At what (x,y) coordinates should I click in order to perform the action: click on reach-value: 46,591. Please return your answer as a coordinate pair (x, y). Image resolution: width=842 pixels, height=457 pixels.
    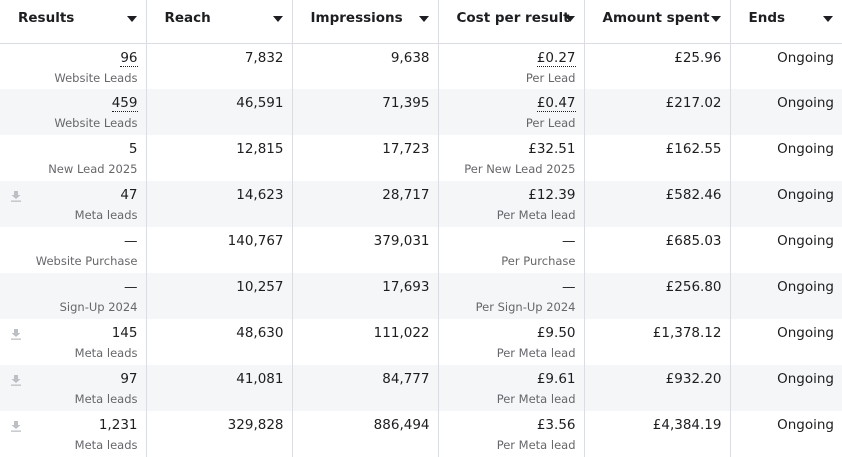
    Looking at the image, I should click on (260, 103).